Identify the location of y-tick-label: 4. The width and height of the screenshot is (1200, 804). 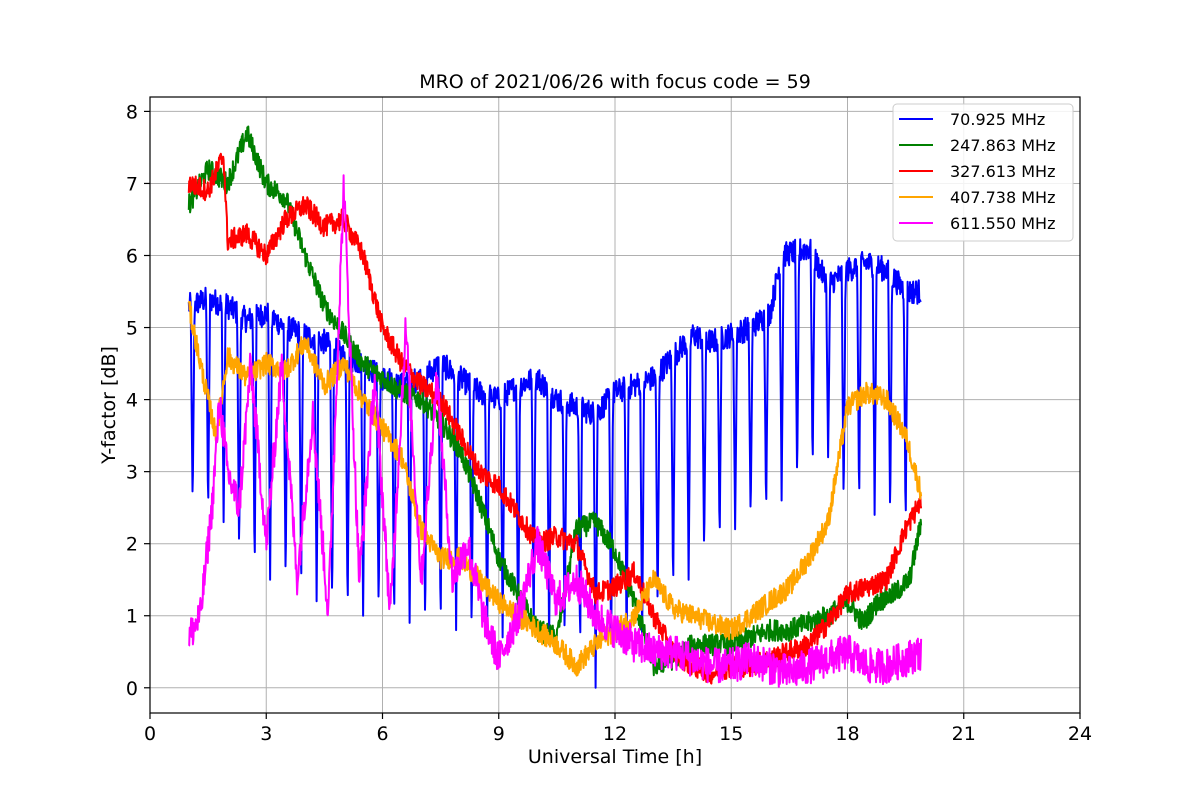
(132, 401).